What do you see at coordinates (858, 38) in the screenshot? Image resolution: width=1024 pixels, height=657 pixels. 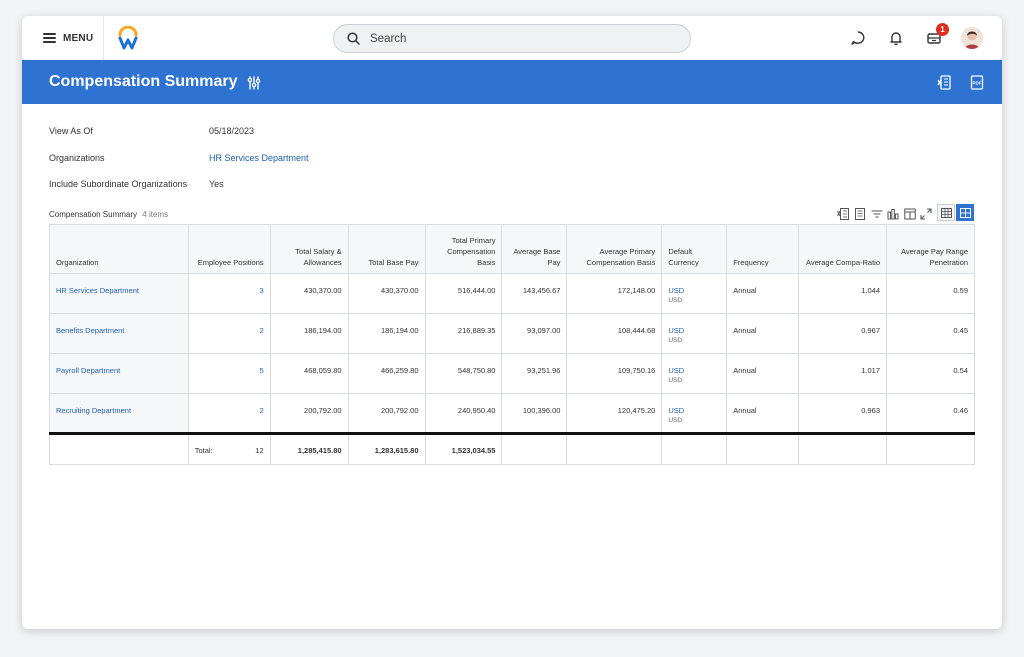 I see `chat-icon` at bounding box center [858, 38].